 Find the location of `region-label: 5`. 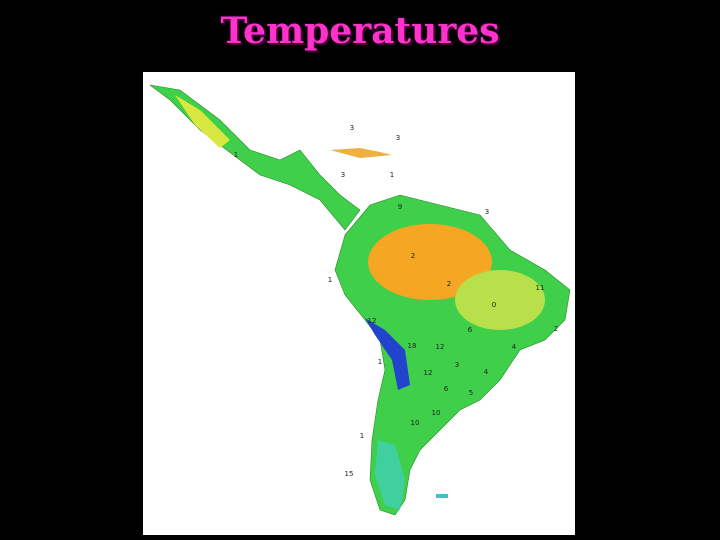

region-label: 5 is located at coordinates (471, 393).